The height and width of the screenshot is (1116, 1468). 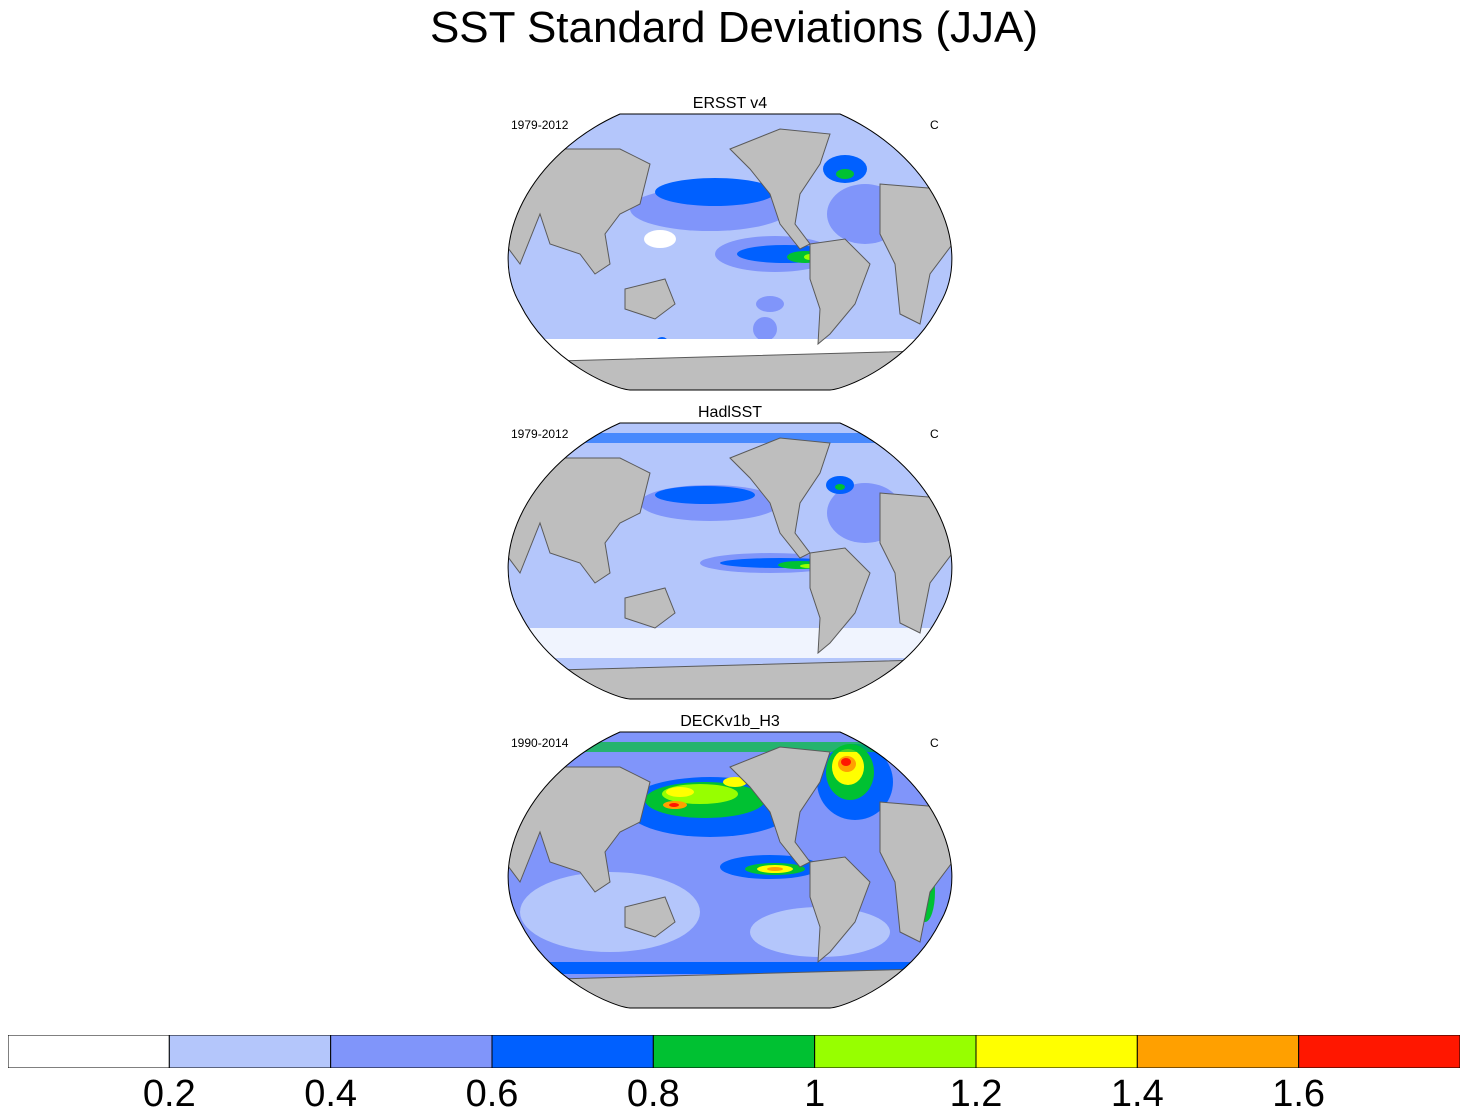 I want to click on colorbar-tick-label: 1.2, so click(x=976, y=1094).